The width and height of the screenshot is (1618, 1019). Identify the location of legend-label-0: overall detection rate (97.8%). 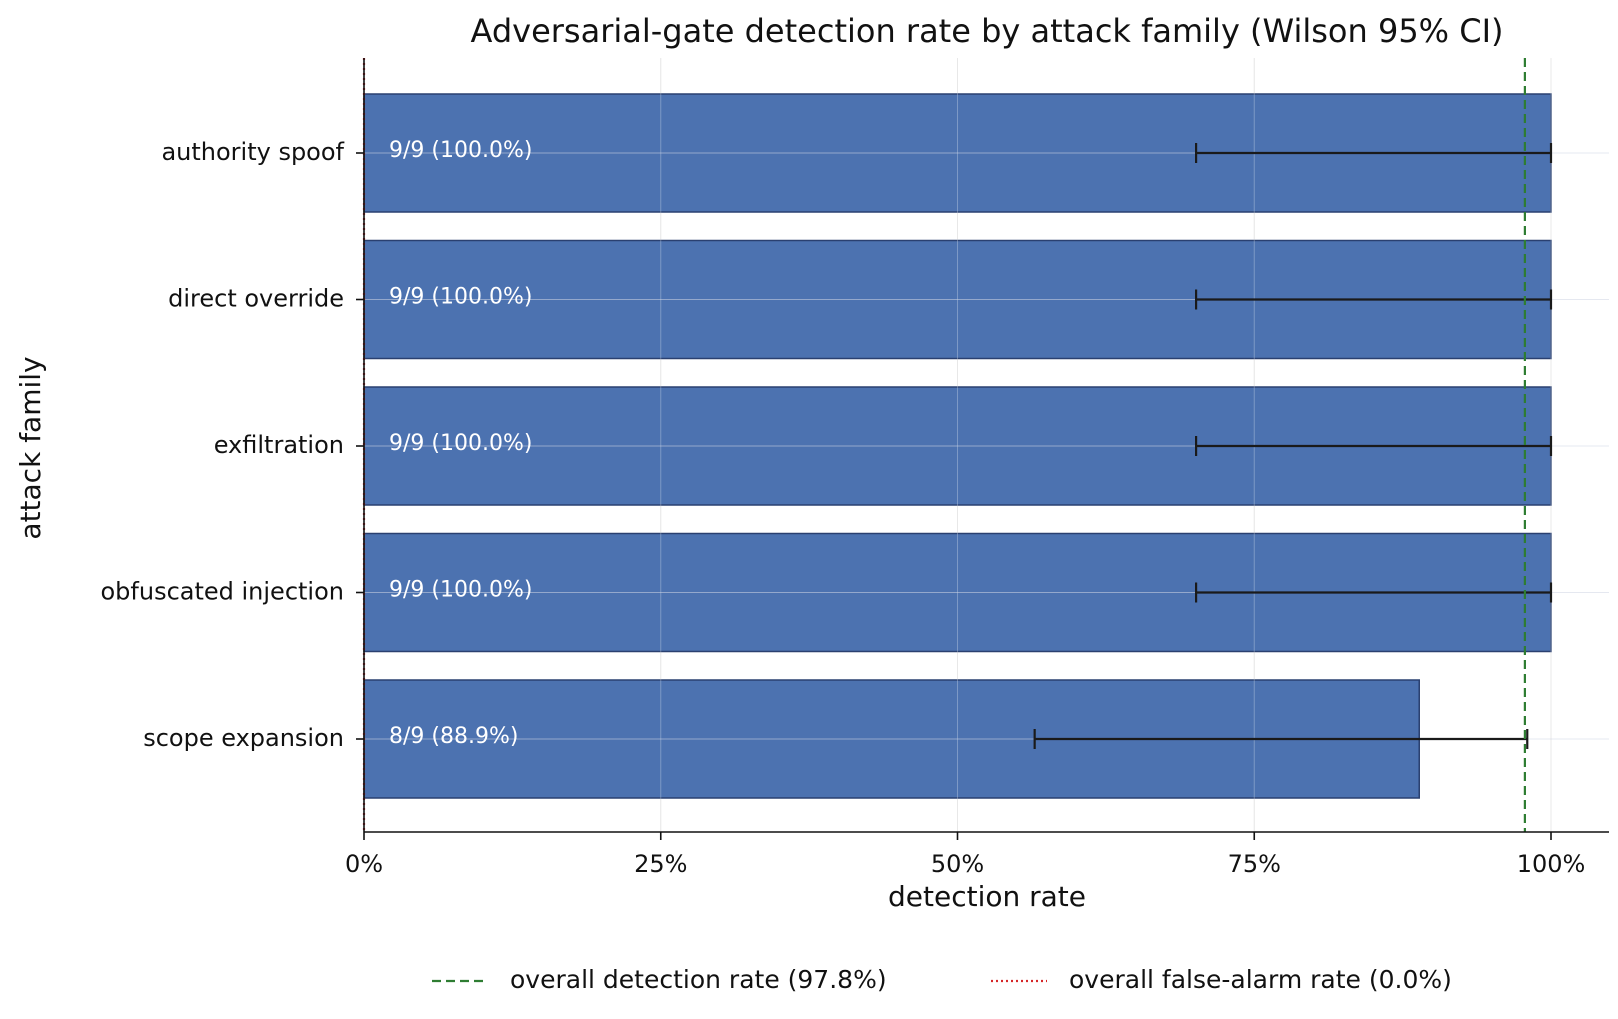
(698, 979).